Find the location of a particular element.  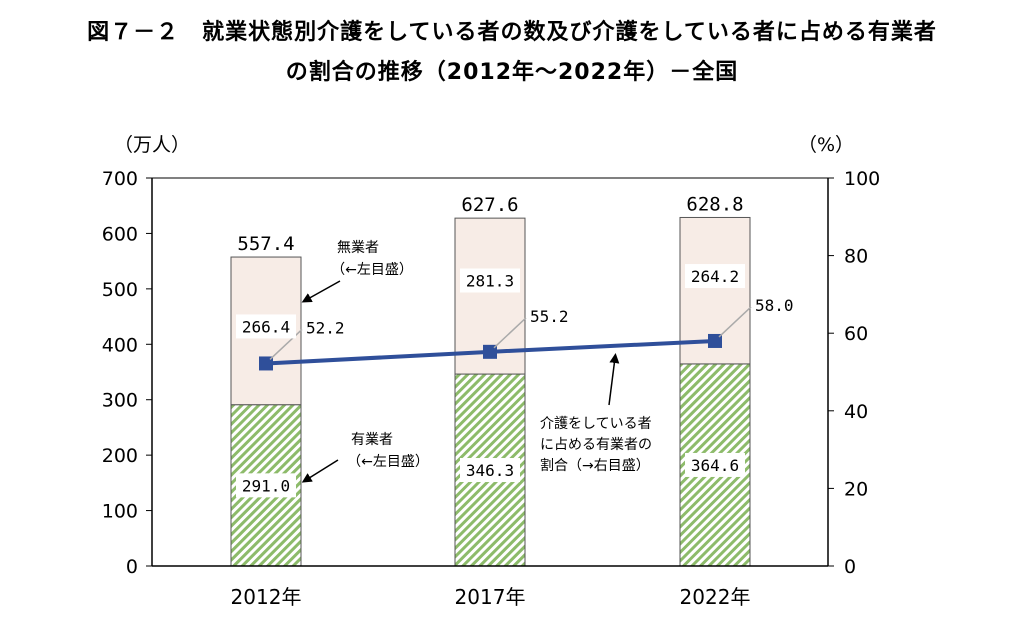

chart-title-line-2: の割合の推移（2012年～2022年）－全国 is located at coordinates (512, 72).